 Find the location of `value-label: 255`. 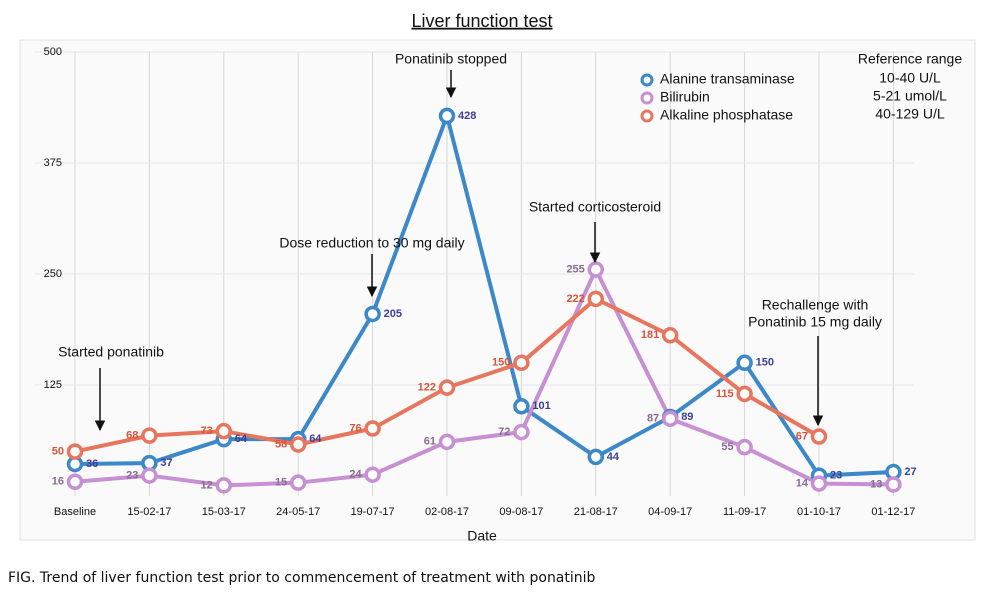

value-label: 255 is located at coordinates (575, 269).